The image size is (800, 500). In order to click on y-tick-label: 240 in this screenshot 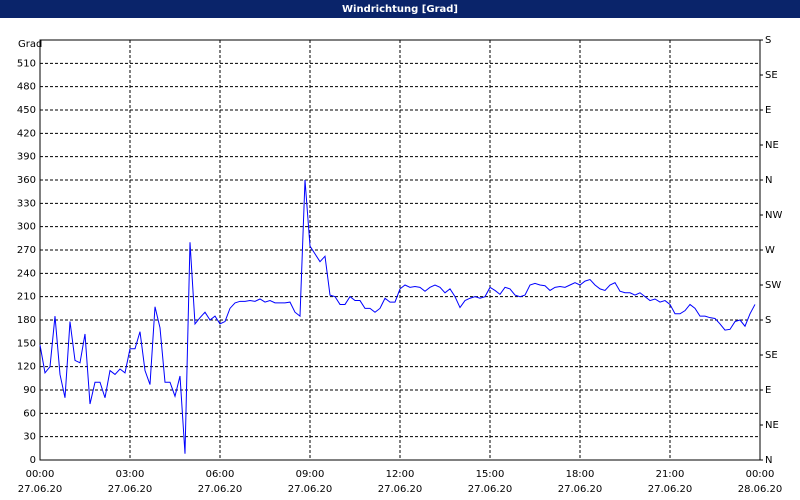, I will do `click(26, 273)`.